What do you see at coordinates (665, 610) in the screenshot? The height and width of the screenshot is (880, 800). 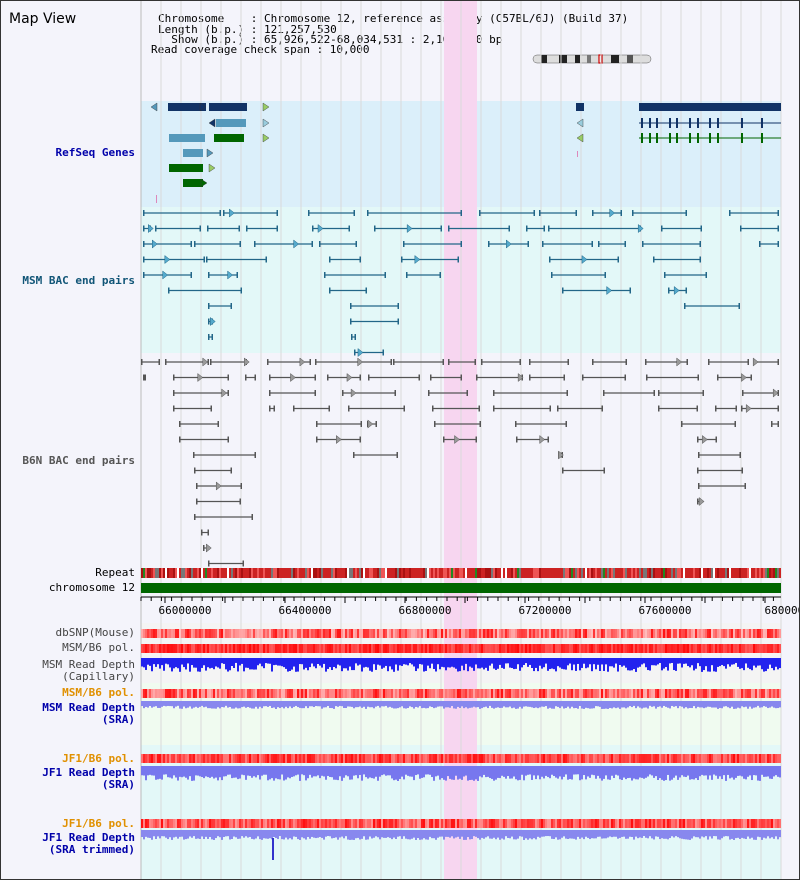 I see `axis-tick-label: 67600000` at bounding box center [665, 610].